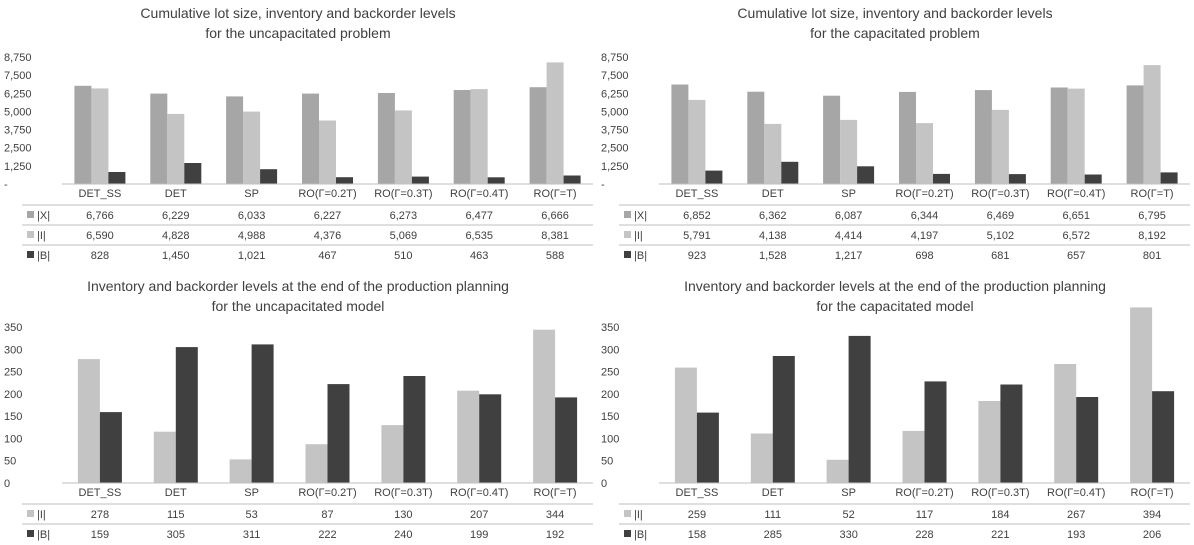 This screenshot has height=545, width=1194. What do you see at coordinates (697, 236) in the screenshot?
I see `table-cell-value: 5,791` at bounding box center [697, 236].